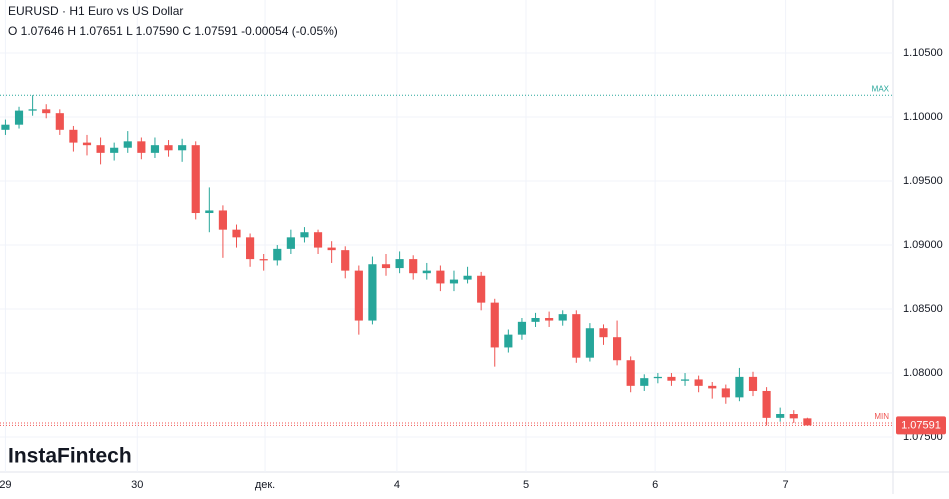  What do you see at coordinates (923, 309) in the screenshot?
I see `y-tick-label: 1.08500` at bounding box center [923, 309].